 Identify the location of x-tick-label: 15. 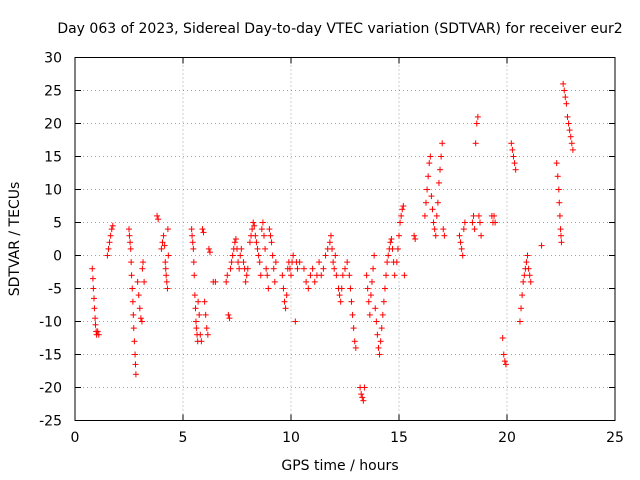
(399, 438).